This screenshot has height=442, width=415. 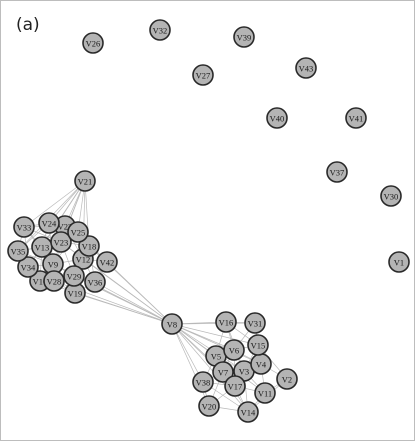 I want to click on node-v8: V8, so click(x=172, y=324).